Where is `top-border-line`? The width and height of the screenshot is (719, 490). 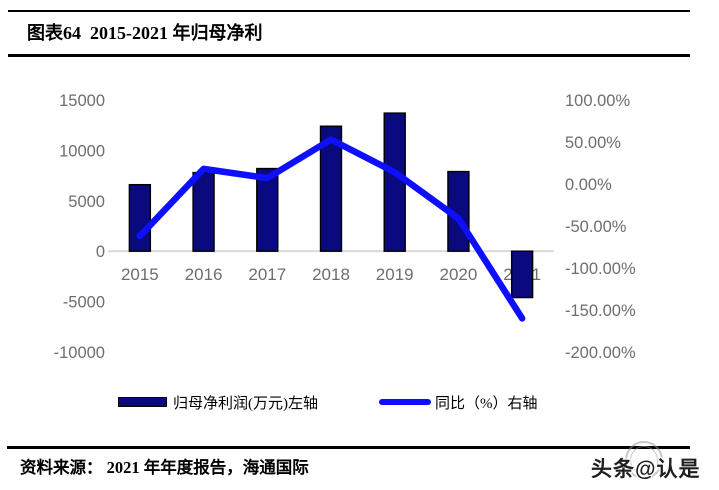
top-border-line is located at coordinates (349, 11).